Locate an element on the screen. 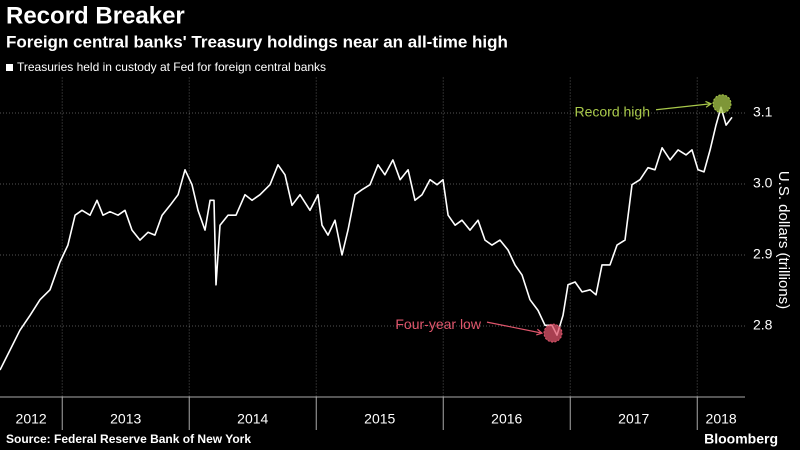  annotation-label: Four-year low is located at coordinates (438, 324).